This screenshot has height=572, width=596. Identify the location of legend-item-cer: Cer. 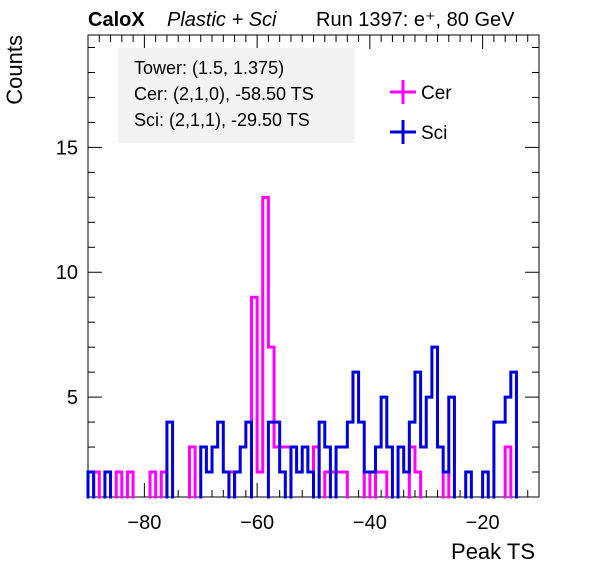
(421, 92).